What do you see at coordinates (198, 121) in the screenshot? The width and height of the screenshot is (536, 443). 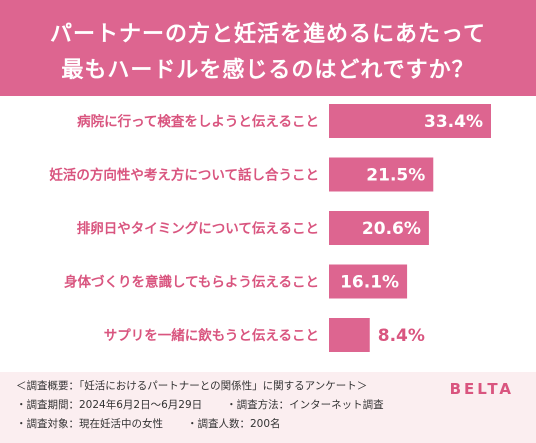 I see `category-label: 病院に行って検査をしようと伝えること` at bounding box center [198, 121].